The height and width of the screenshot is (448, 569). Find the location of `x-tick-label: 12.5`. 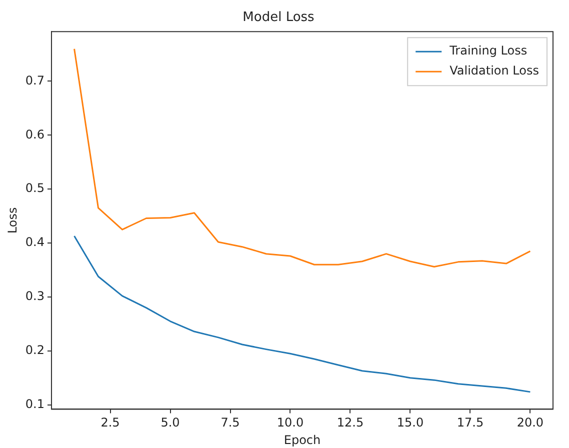

x-tick-label: 12.5 is located at coordinates (350, 423).